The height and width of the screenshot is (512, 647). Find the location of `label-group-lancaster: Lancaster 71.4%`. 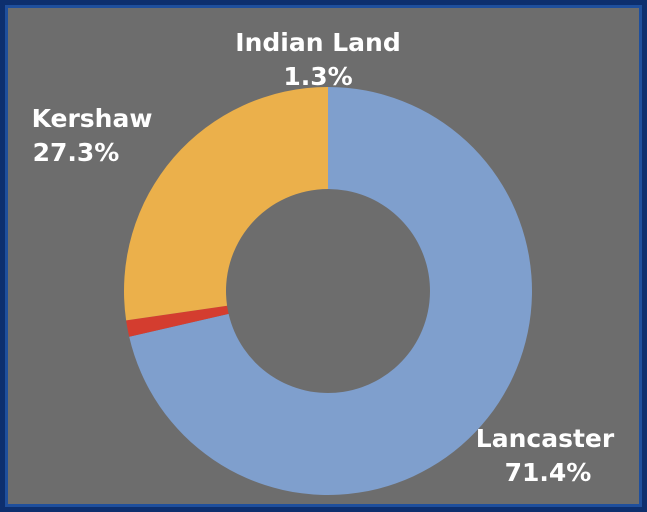

label-group-lancaster: Lancaster 71.4% is located at coordinates (545, 455).